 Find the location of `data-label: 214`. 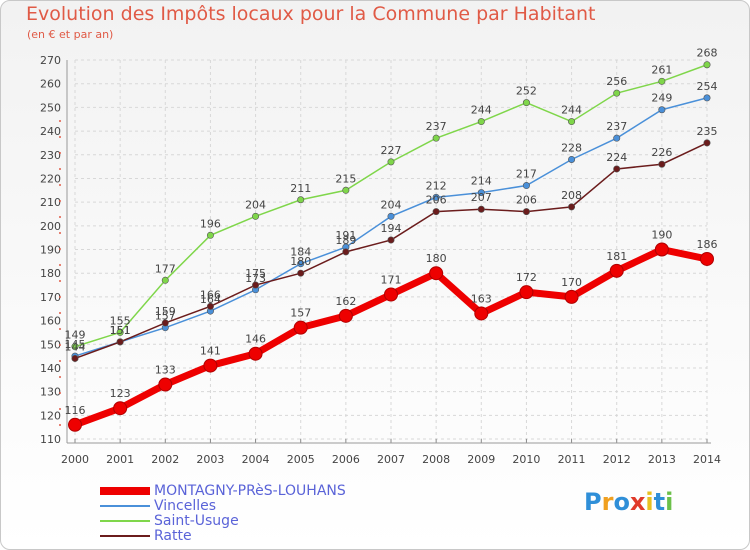

data-label: 214 is located at coordinates (481, 181).